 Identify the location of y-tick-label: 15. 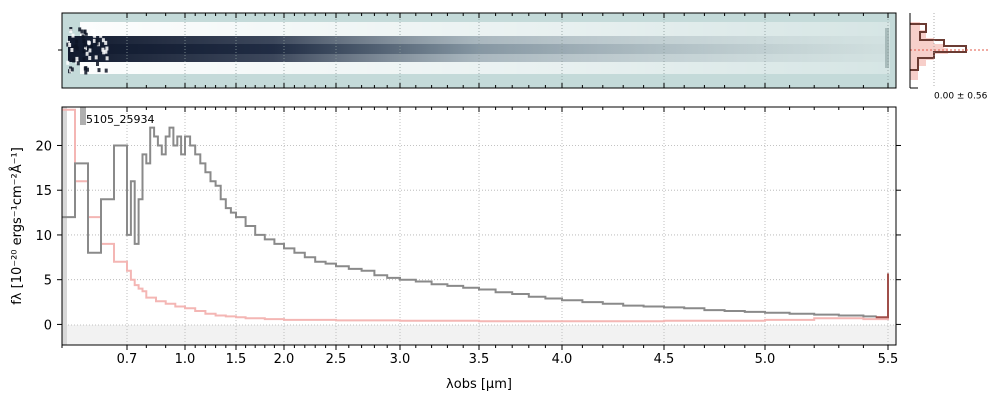
(43, 191).